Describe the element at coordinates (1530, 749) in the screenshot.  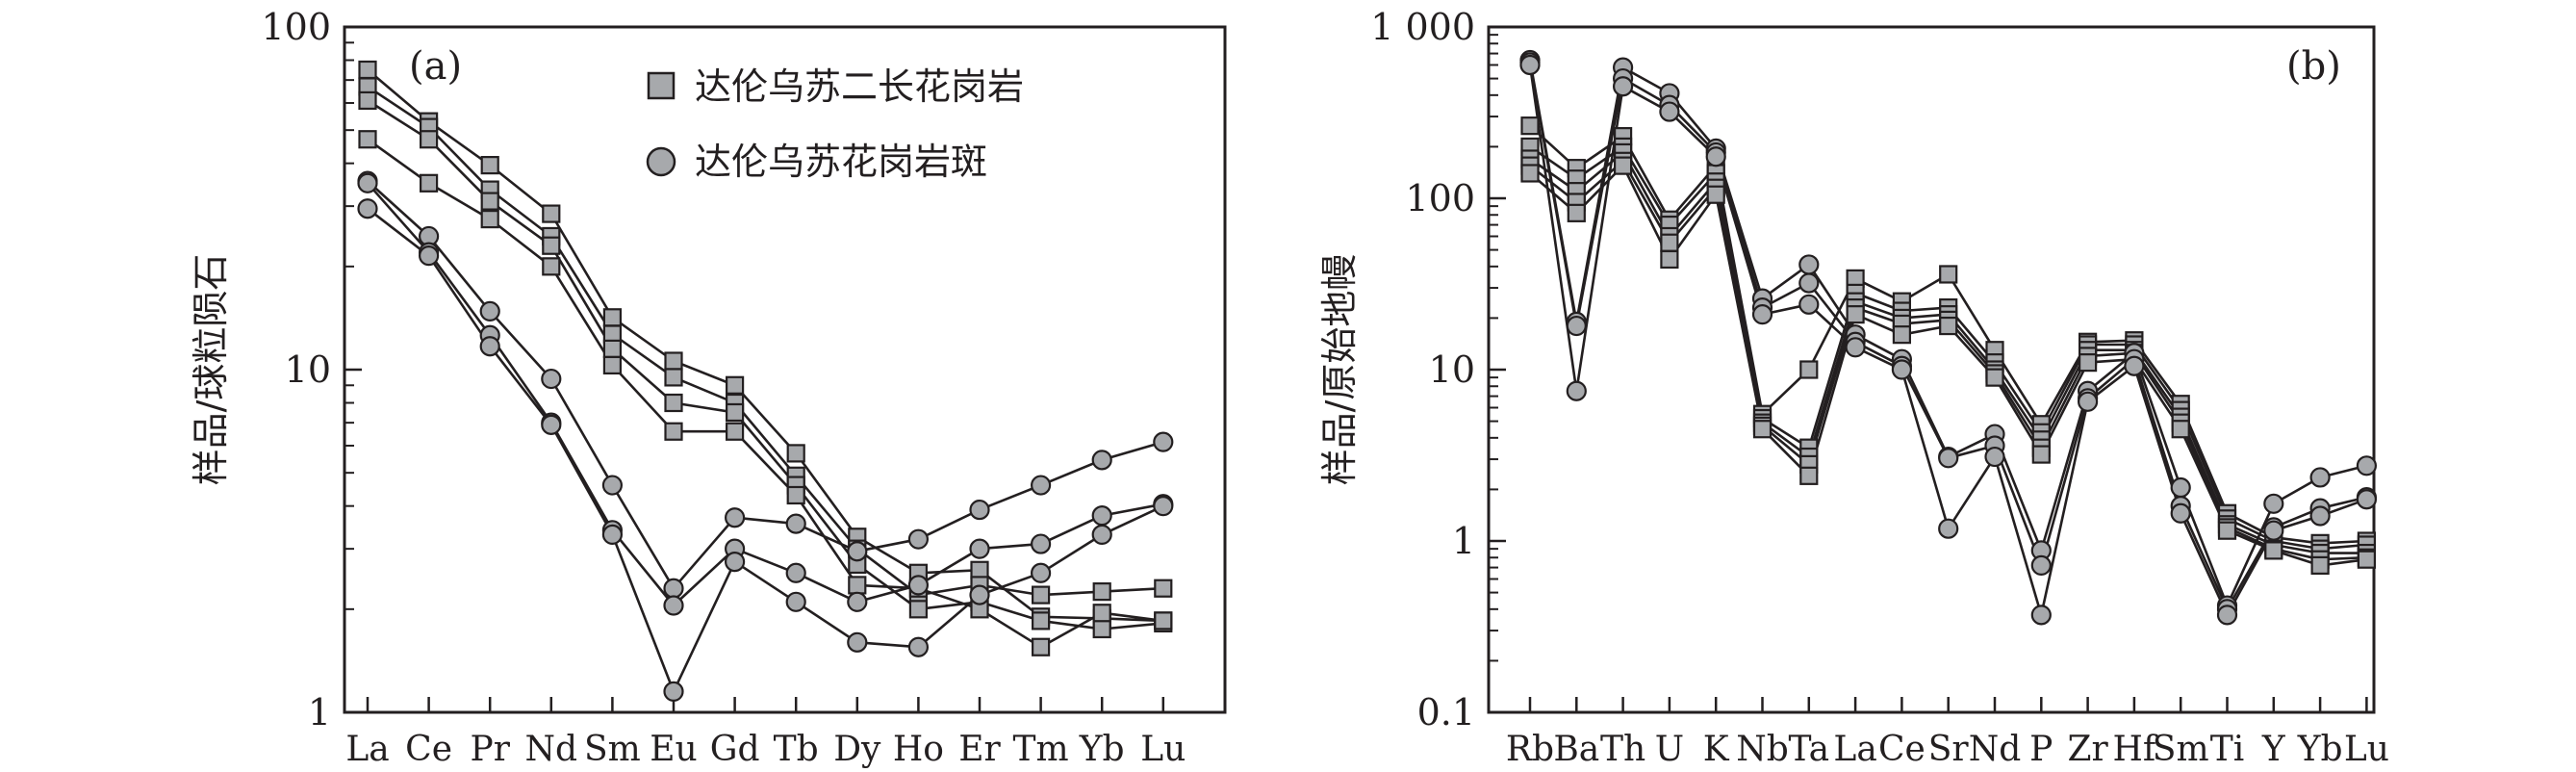
I see `x-tick-label: Rb` at that location.